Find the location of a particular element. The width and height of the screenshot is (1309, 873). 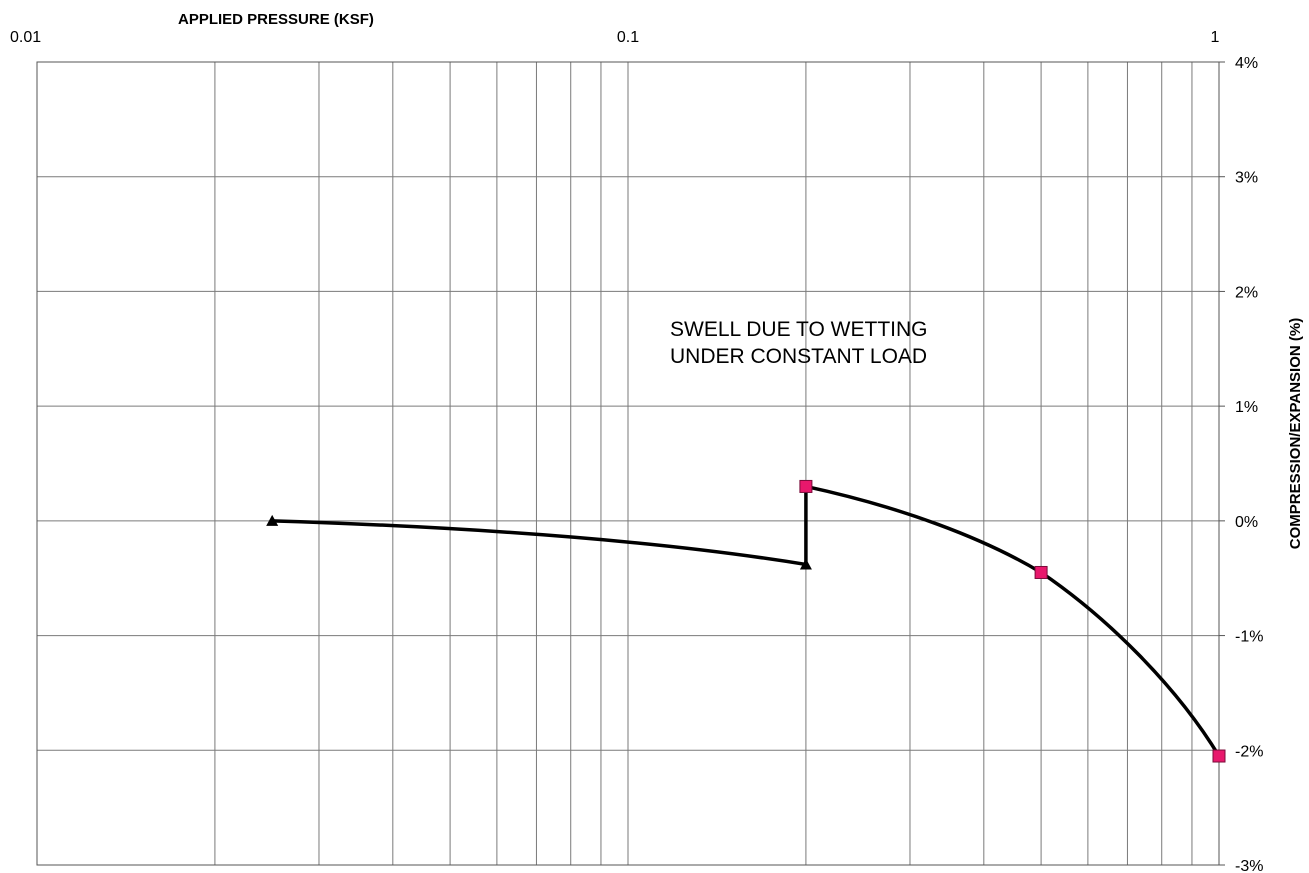

x-axis-title: APPLIED PRESSURE (KSF) is located at coordinates (276, 19).